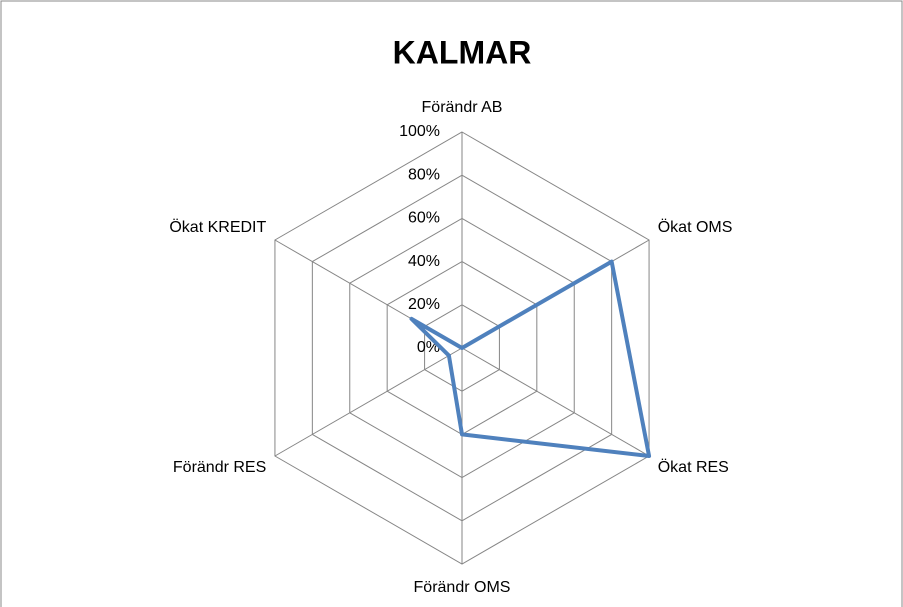 The image size is (903, 607). What do you see at coordinates (462, 52) in the screenshot?
I see `chart-title: KALMAR` at bounding box center [462, 52].